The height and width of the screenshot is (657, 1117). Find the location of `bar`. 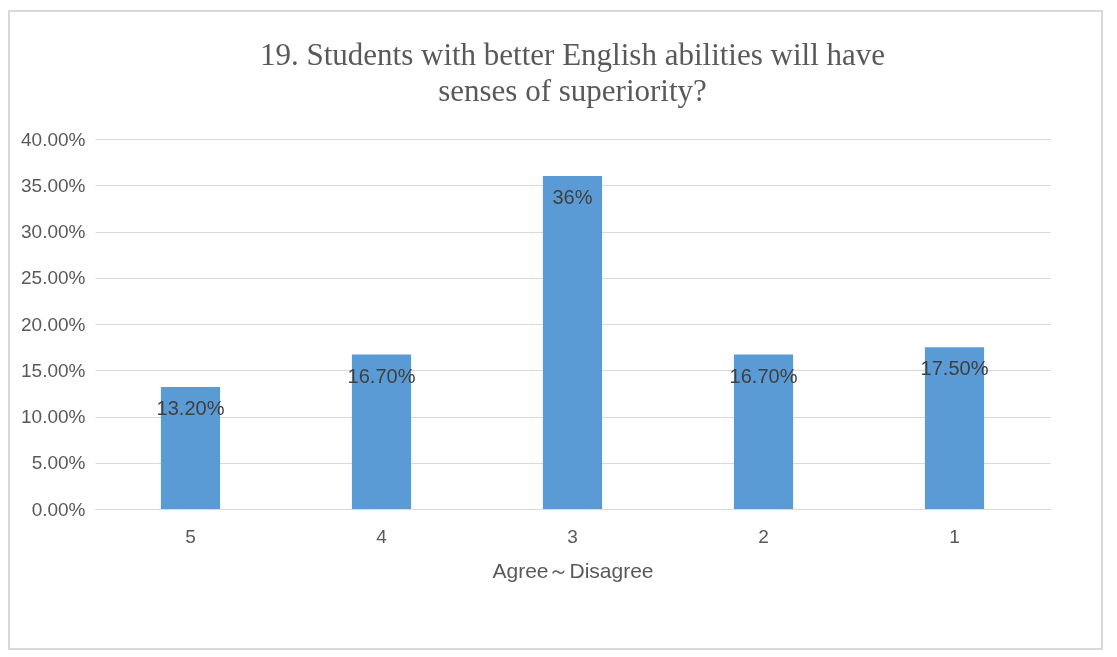

bar is located at coordinates (572, 342).